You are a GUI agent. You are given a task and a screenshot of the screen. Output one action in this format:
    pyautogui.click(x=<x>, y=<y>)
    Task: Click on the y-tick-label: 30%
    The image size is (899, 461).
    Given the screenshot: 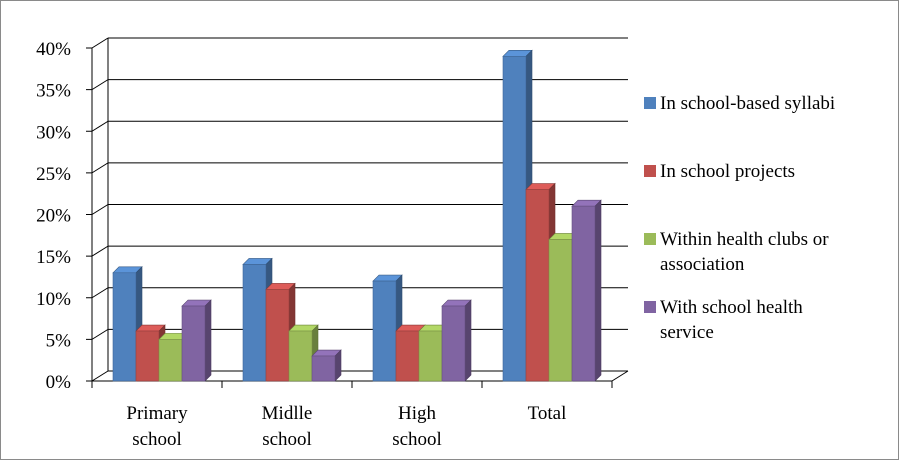 What is the action you would take?
    pyautogui.click(x=53, y=132)
    